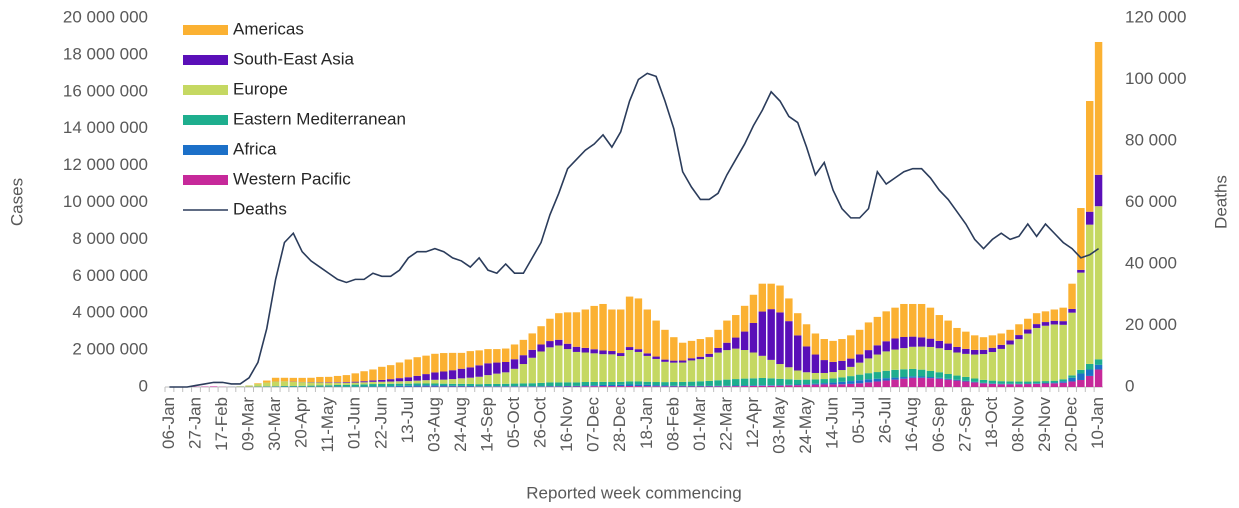  What do you see at coordinates (911, 424) in the screenshot?
I see `x-tick-label: 16-Aug` at bounding box center [911, 424].